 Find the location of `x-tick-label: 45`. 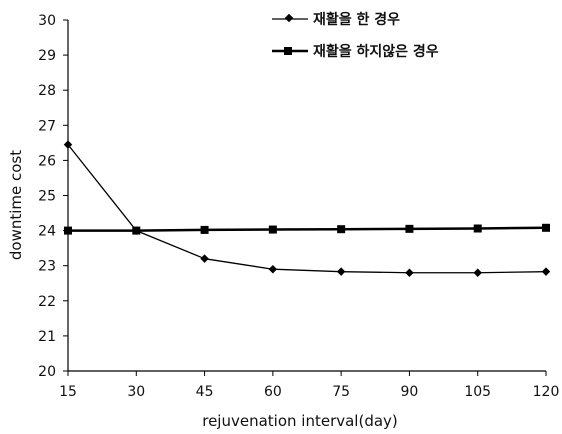

x-tick-label: 45 is located at coordinates (205, 392).